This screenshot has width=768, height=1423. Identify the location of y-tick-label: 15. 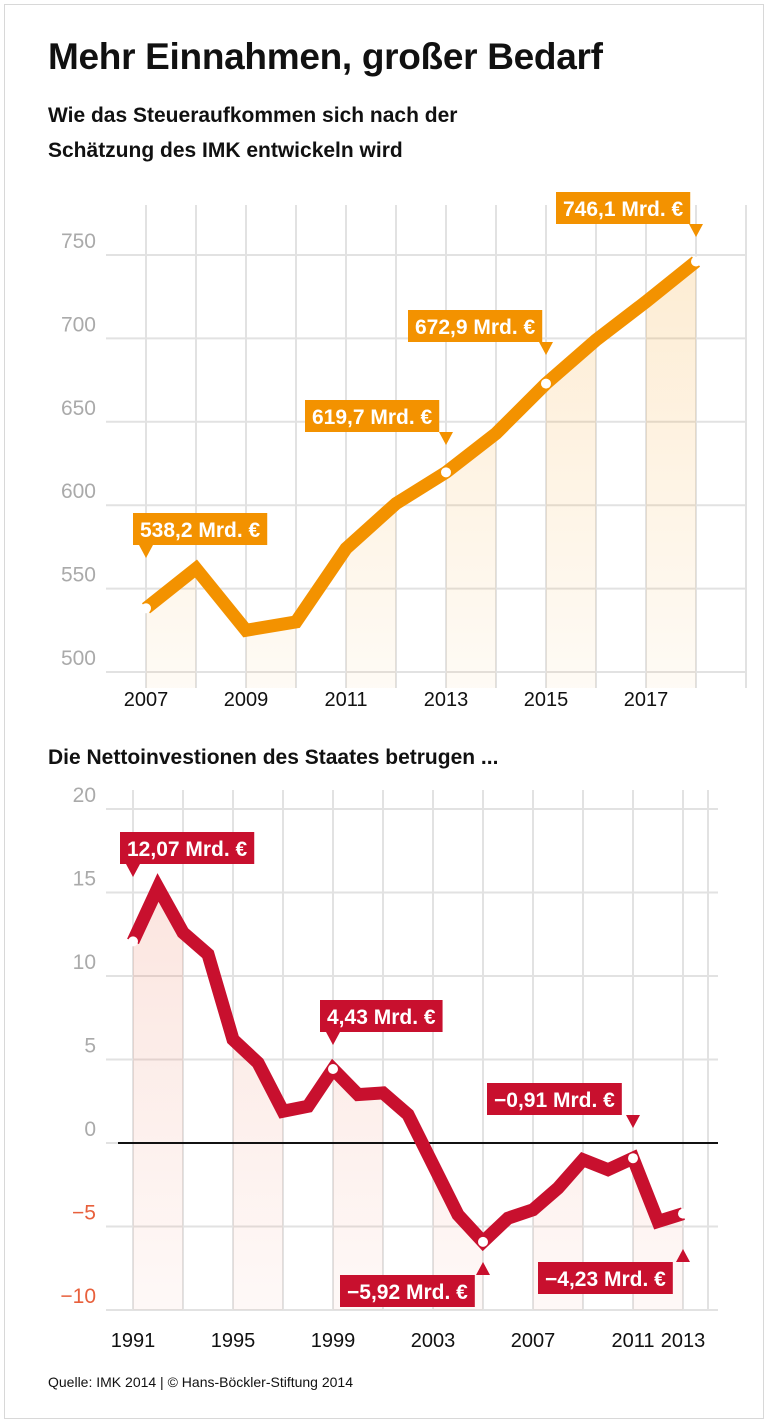
(84, 879).